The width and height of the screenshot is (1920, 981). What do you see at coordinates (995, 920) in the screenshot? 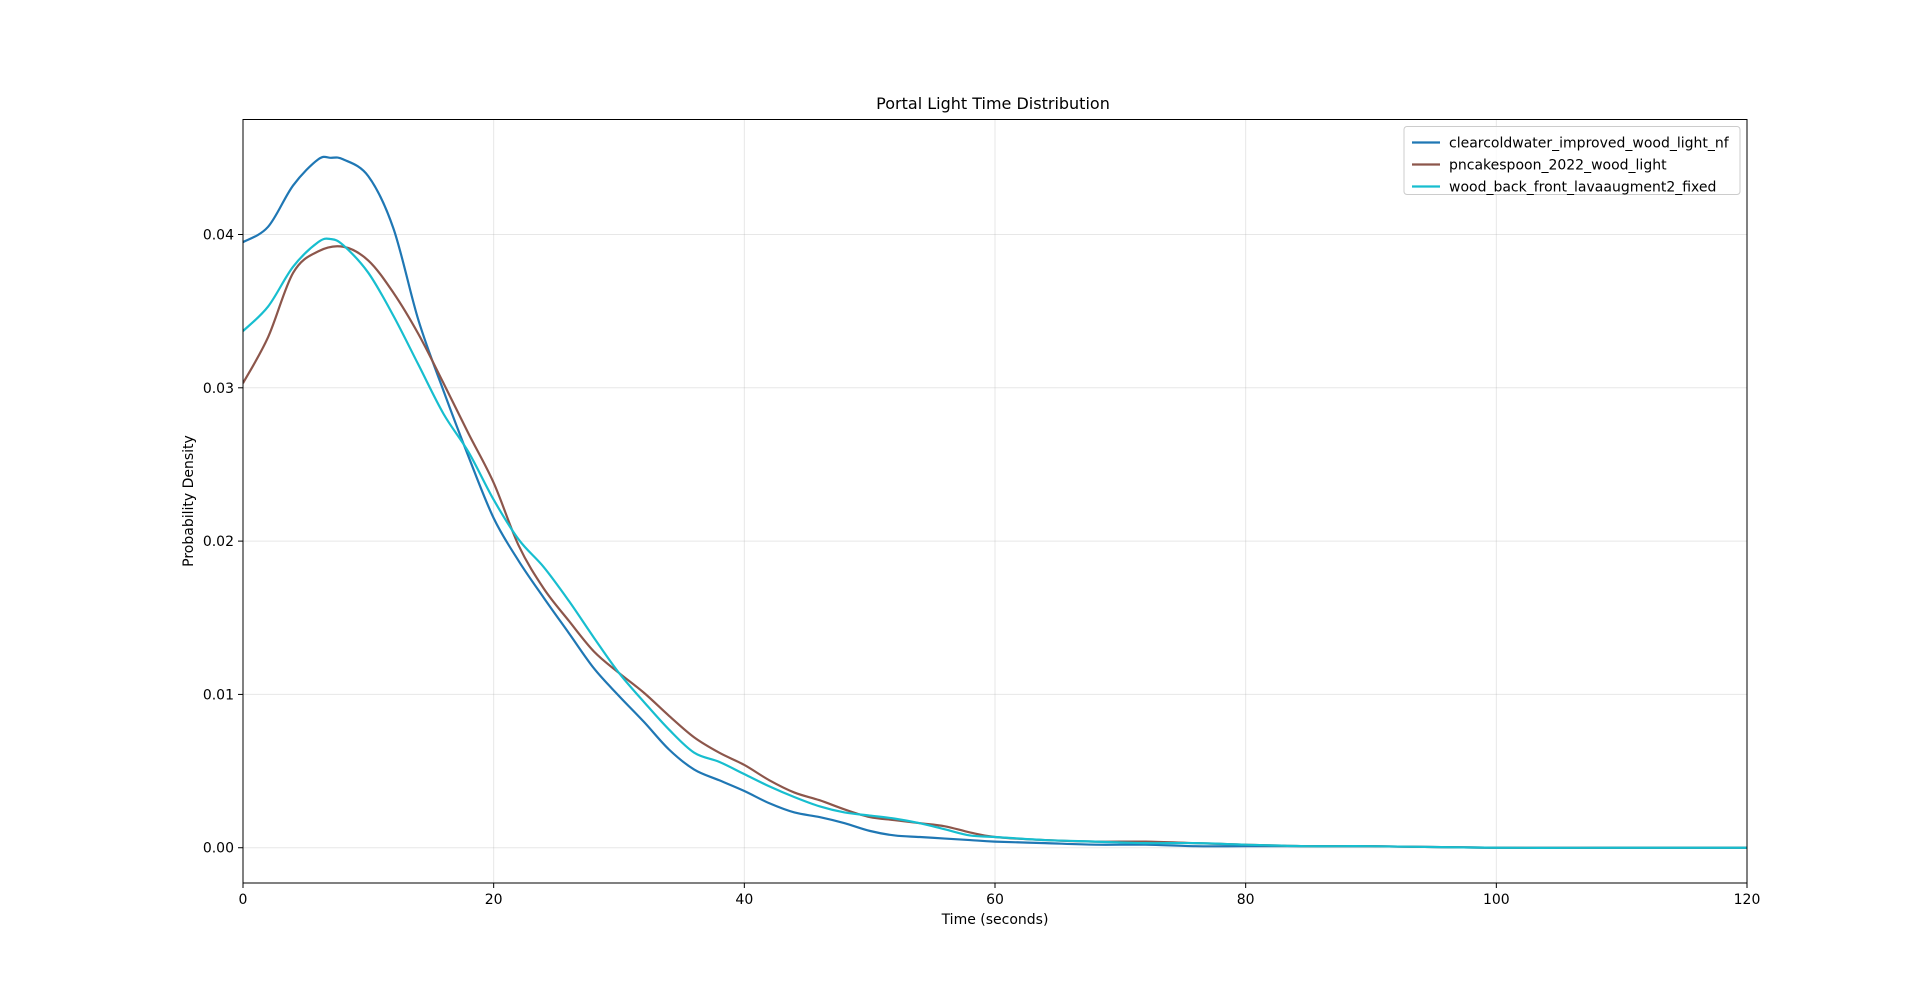
I see `x-axis-label: Time (seconds)` at bounding box center [995, 920].